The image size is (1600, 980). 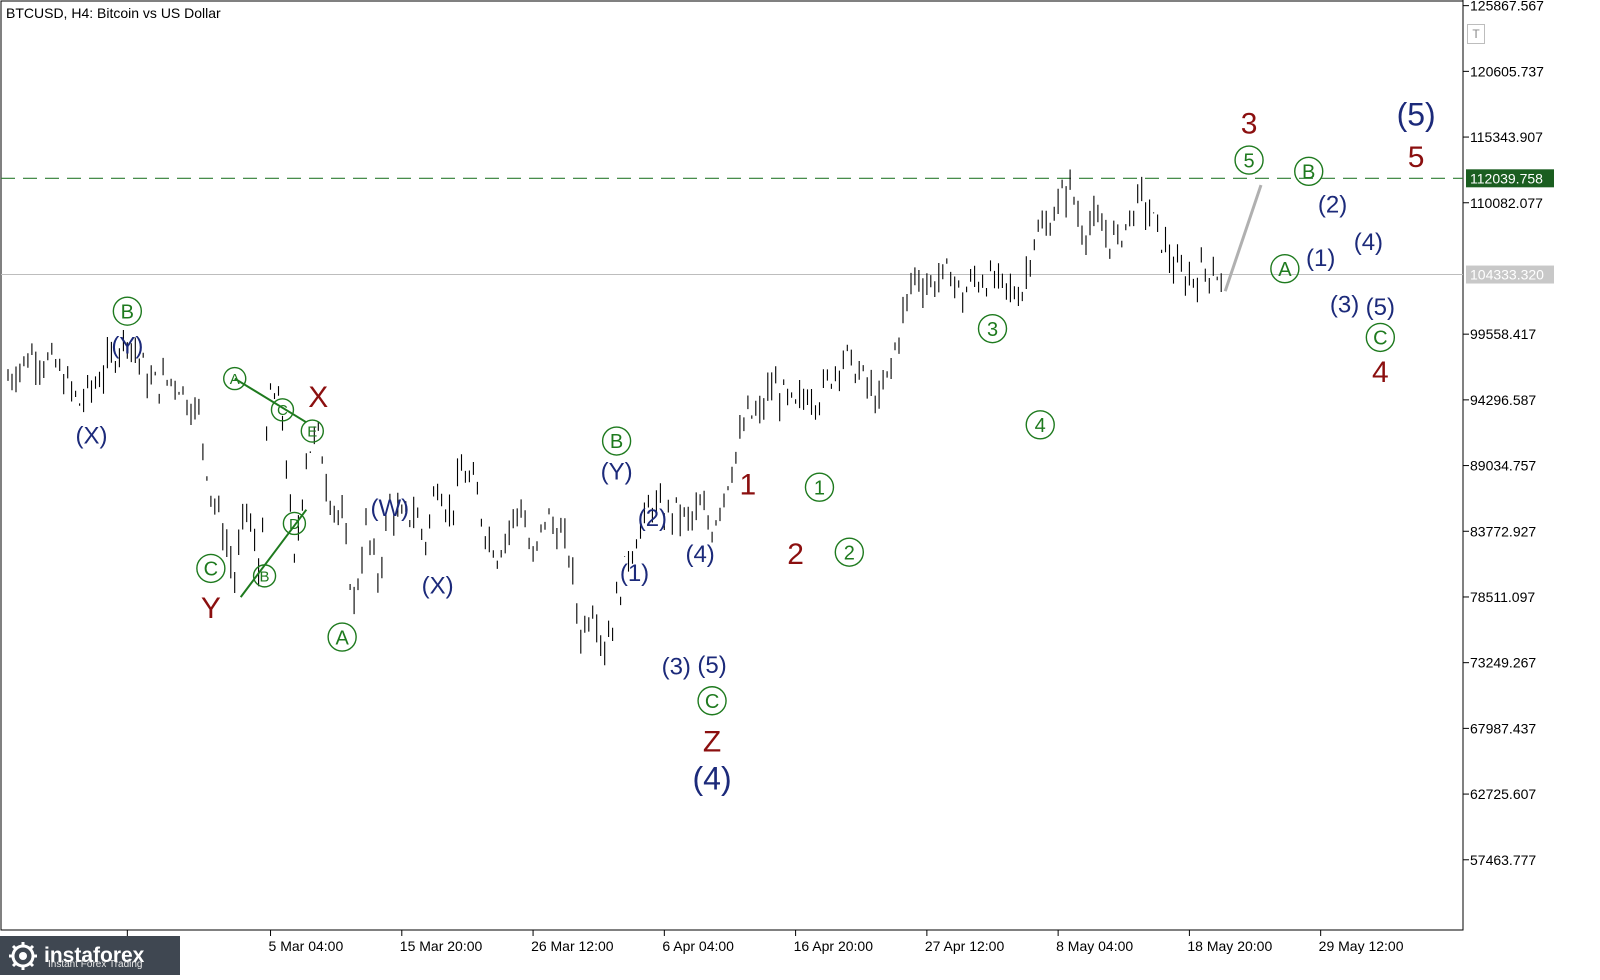 What do you see at coordinates (1506, 137) in the screenshot?
I see `y-tick-label: 115343.907` at bounding box center [1506, 137].